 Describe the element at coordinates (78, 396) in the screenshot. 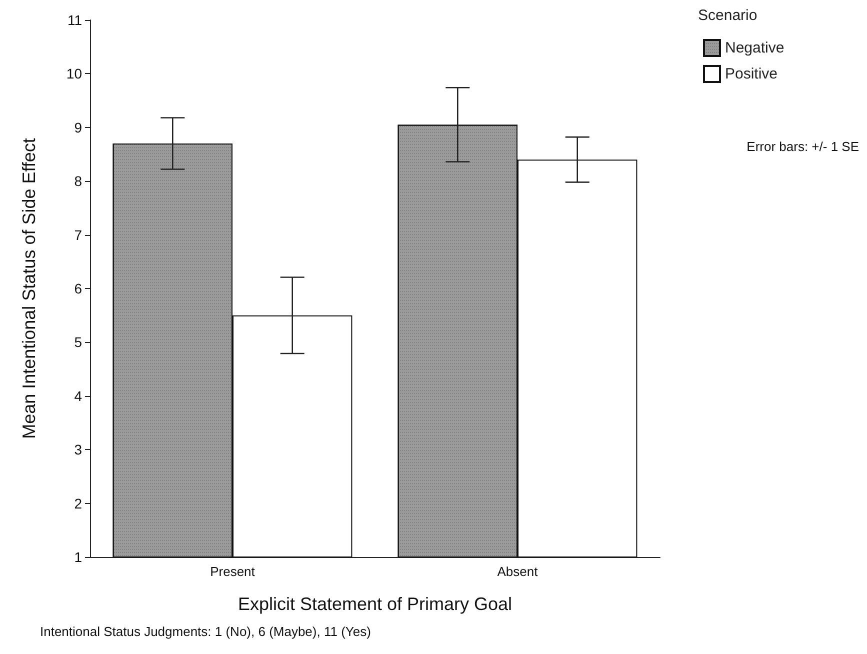

I see `y-tick-label: 4` at that location.